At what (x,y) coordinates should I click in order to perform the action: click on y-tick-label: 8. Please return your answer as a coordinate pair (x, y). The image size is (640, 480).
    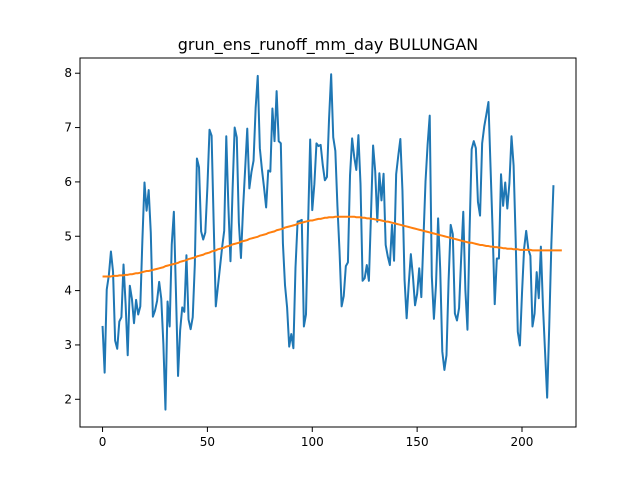
    Looking at the image, I should click on (68, 73).